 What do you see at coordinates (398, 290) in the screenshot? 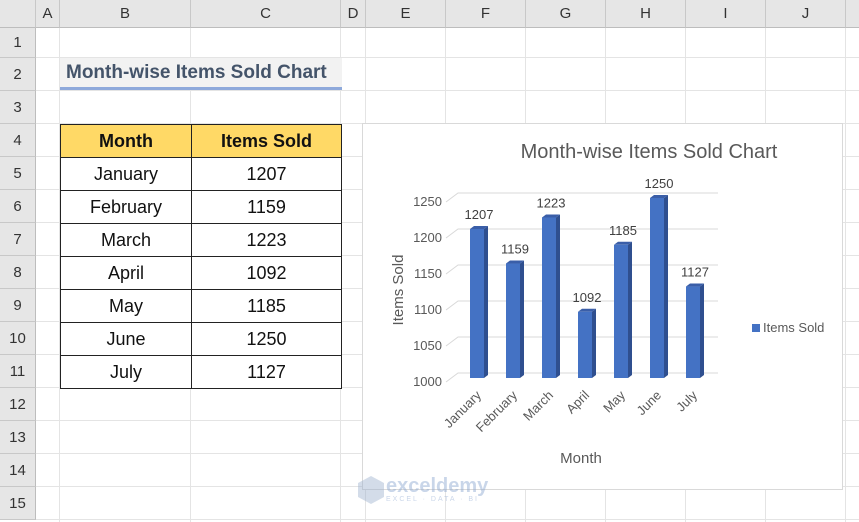
I see `y-axis-title: Items Sold` at bounding box center [398, 290].